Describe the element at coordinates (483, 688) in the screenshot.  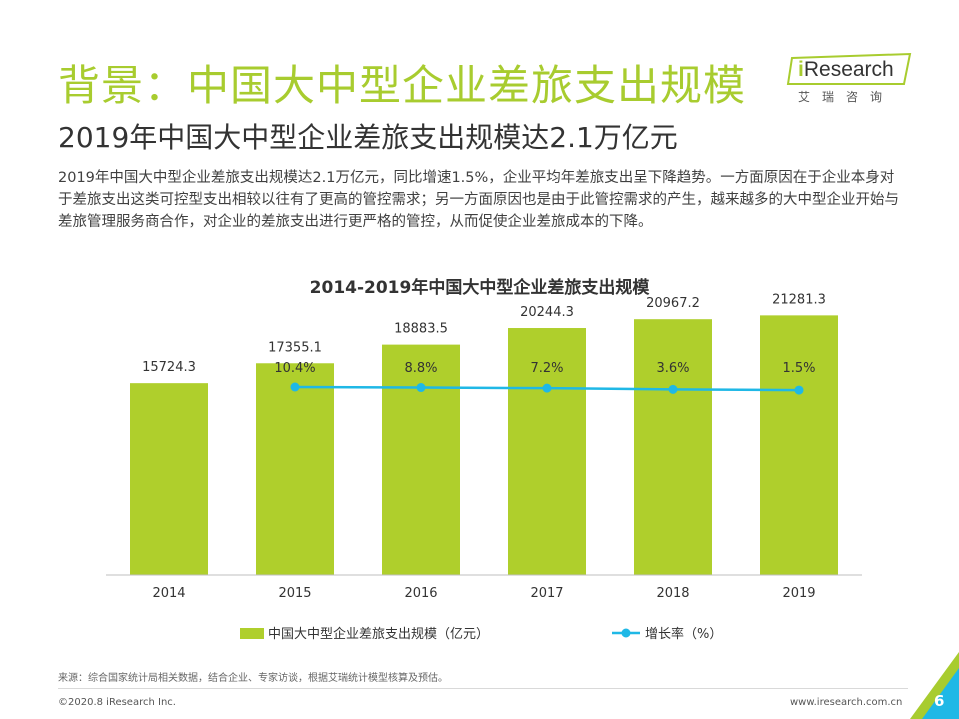
I see `footer-divider` at that location.